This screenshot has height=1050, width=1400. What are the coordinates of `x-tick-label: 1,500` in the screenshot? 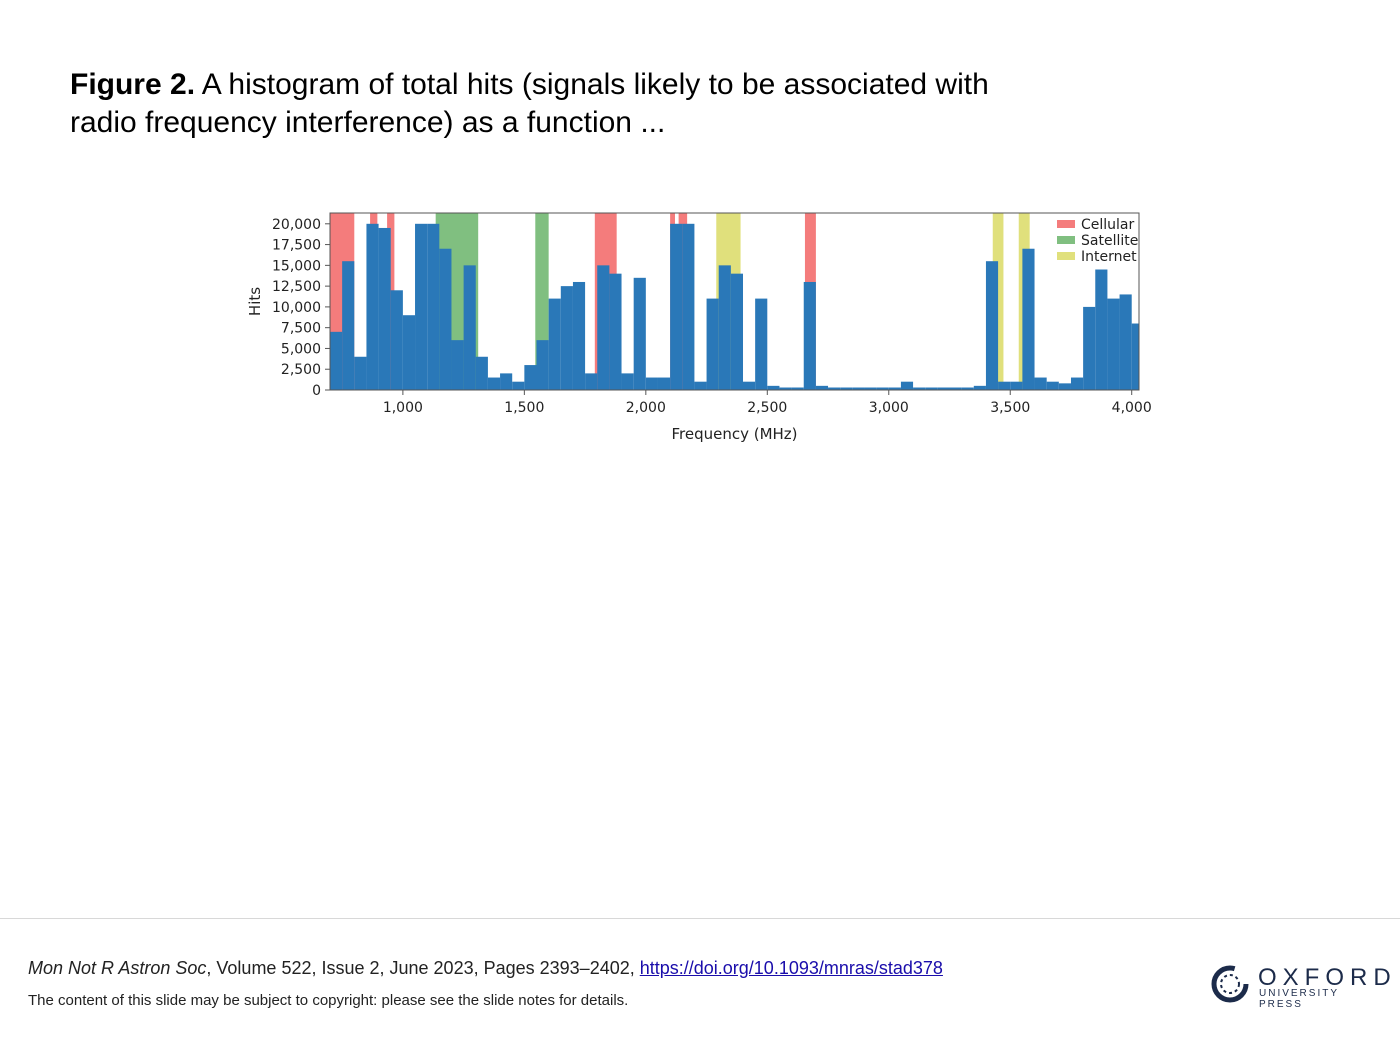 It's located at (524, 408).